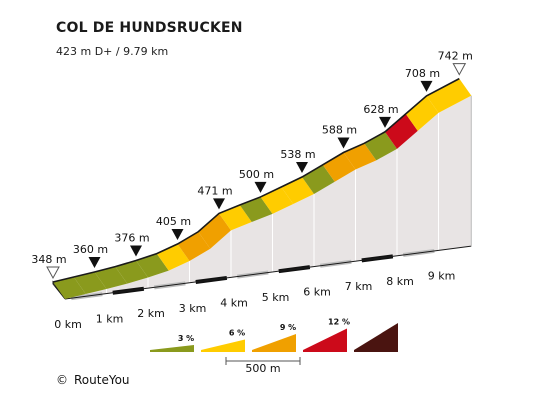 The width and height of the screenshot is (550, 400). What do you see at coordinates (214, 190) in the screenshot?
I see `elevation-label: 471 m` at bounding box center [214, 190].